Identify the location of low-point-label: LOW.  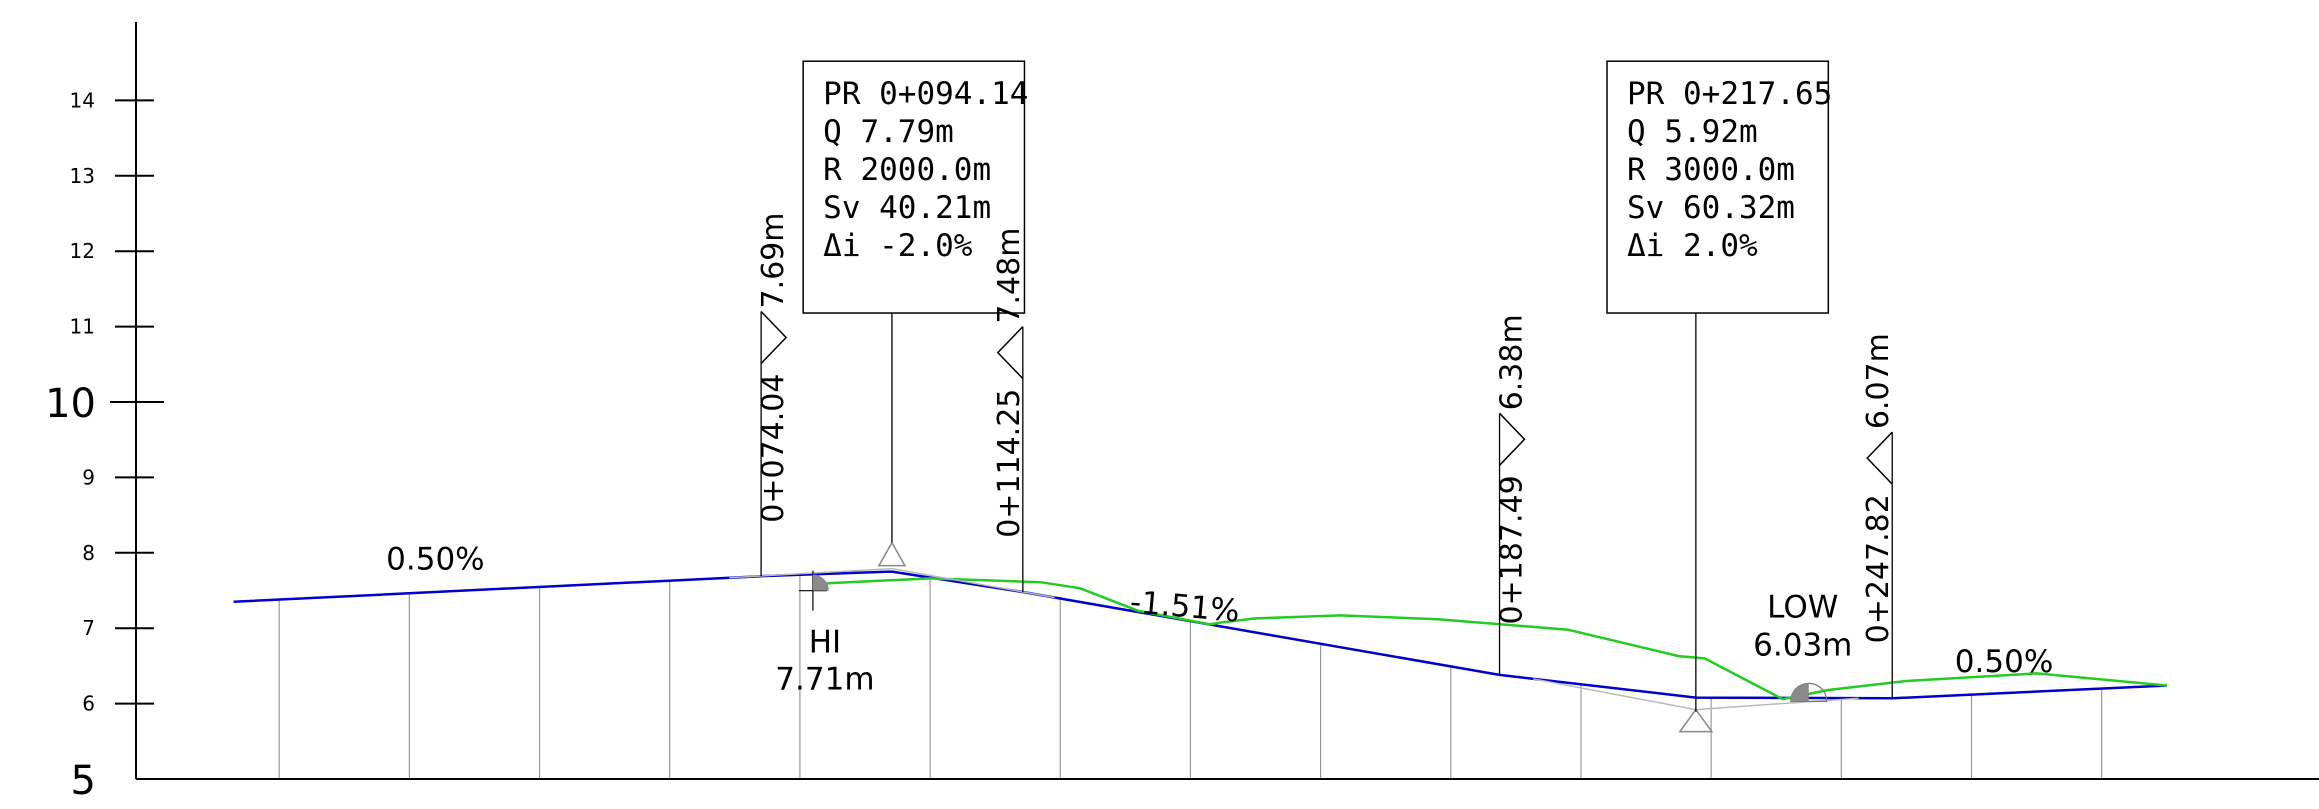
(1802, 607).